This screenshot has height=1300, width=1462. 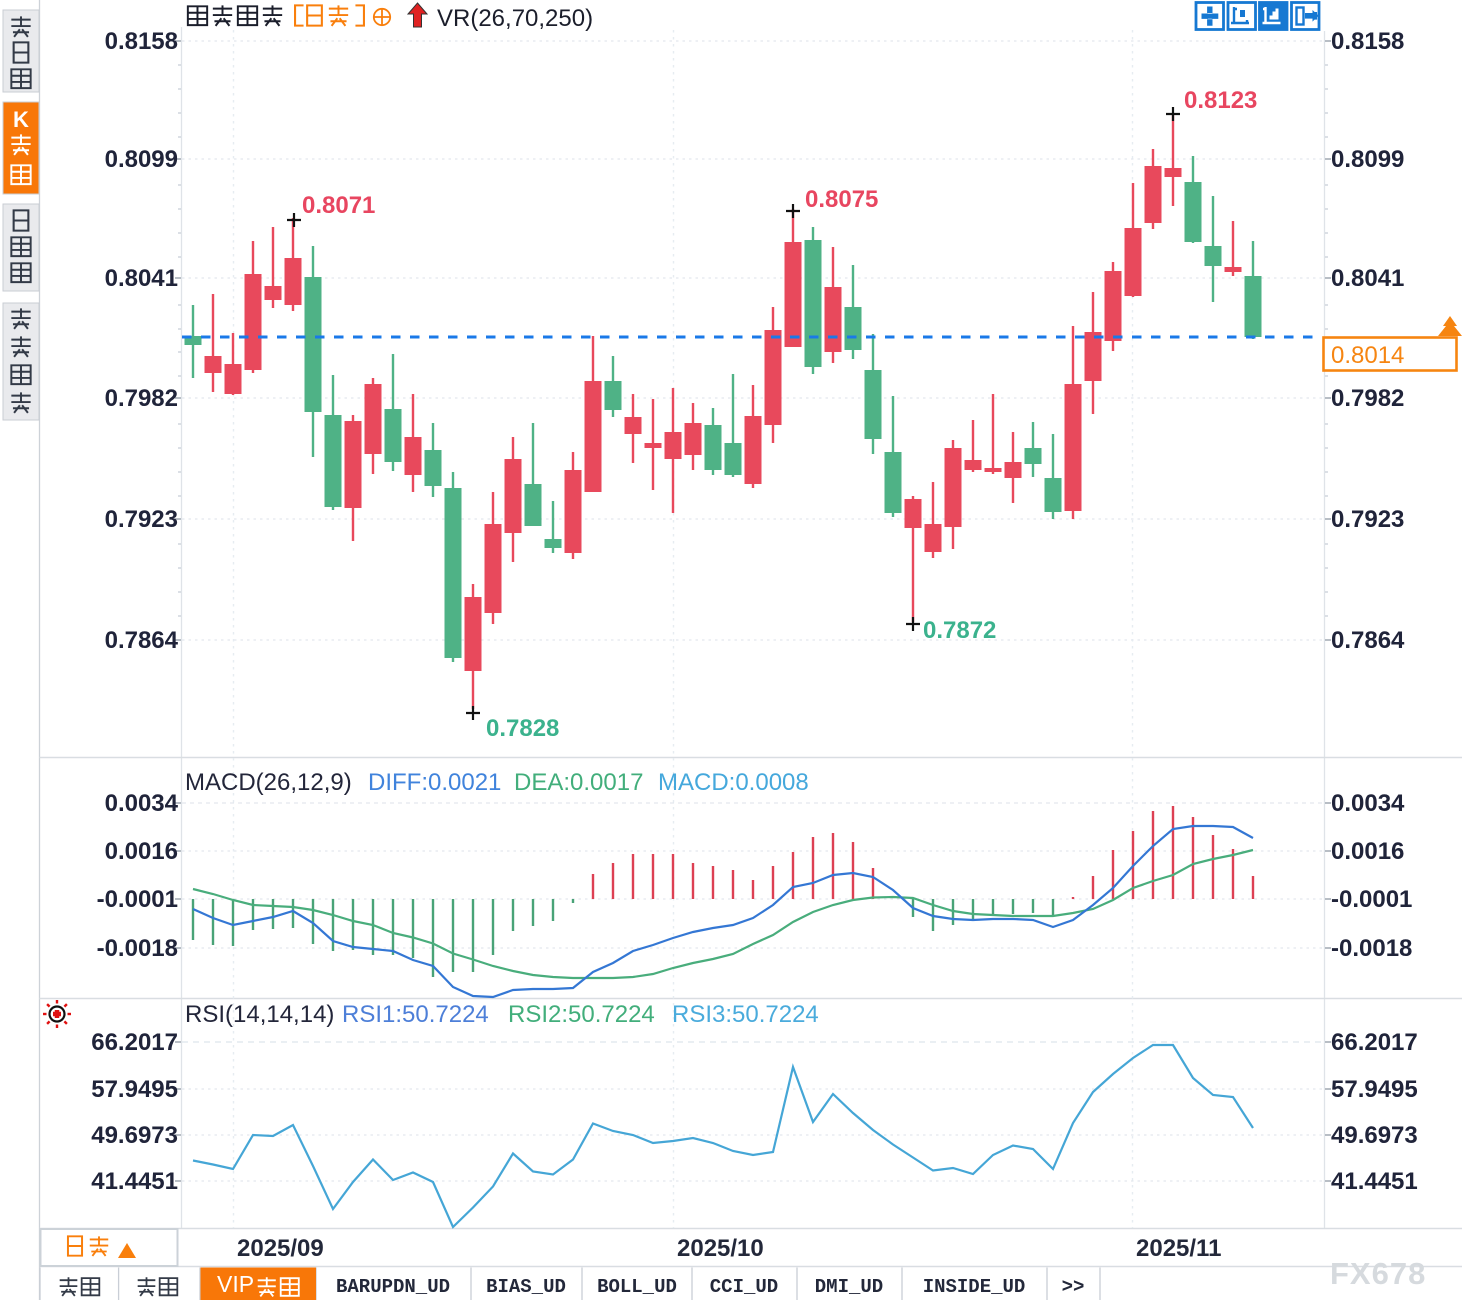 I want to click on svg-text: RSI(14,14,14), so click(x=259, y=1014).